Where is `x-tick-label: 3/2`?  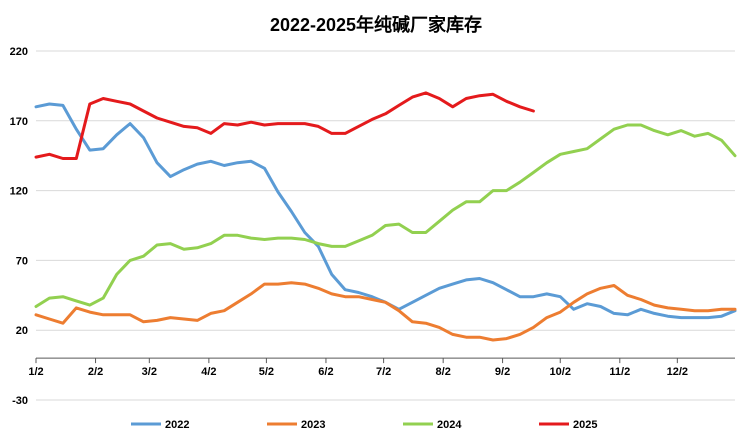
x-tick-label: 3/2 is located at coordinates (149, 372).